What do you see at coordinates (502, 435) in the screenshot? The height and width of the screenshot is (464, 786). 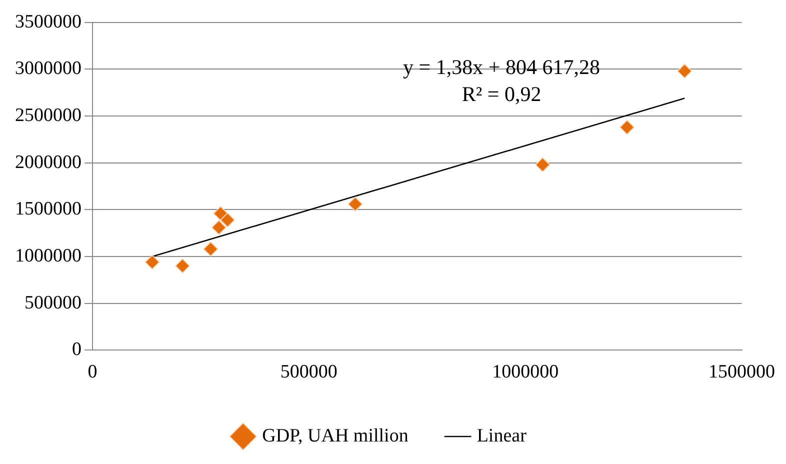 I see `legend-label: Linear` at bounding box center [502, 435].